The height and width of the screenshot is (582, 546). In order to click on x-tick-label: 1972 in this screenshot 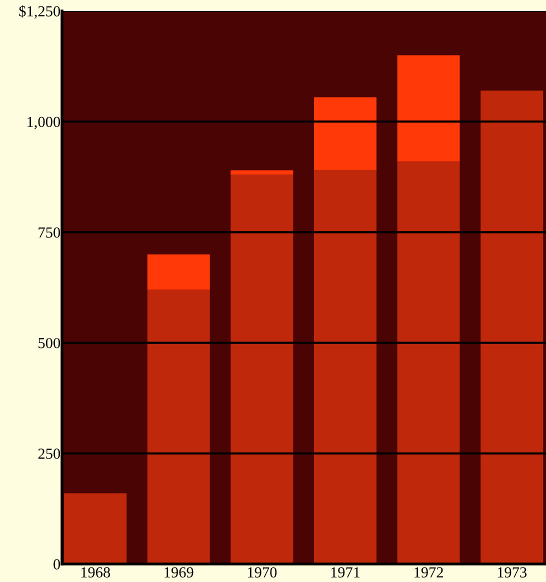, I will do `click(428, 572)`.